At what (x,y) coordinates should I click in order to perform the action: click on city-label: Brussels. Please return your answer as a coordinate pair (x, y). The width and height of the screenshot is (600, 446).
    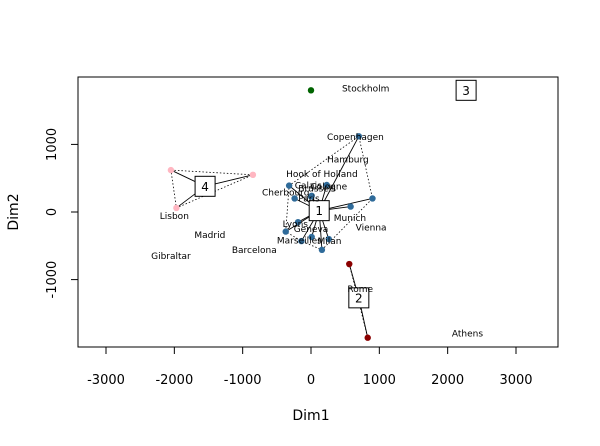
    Looking at the image, I should click on (317, 189).